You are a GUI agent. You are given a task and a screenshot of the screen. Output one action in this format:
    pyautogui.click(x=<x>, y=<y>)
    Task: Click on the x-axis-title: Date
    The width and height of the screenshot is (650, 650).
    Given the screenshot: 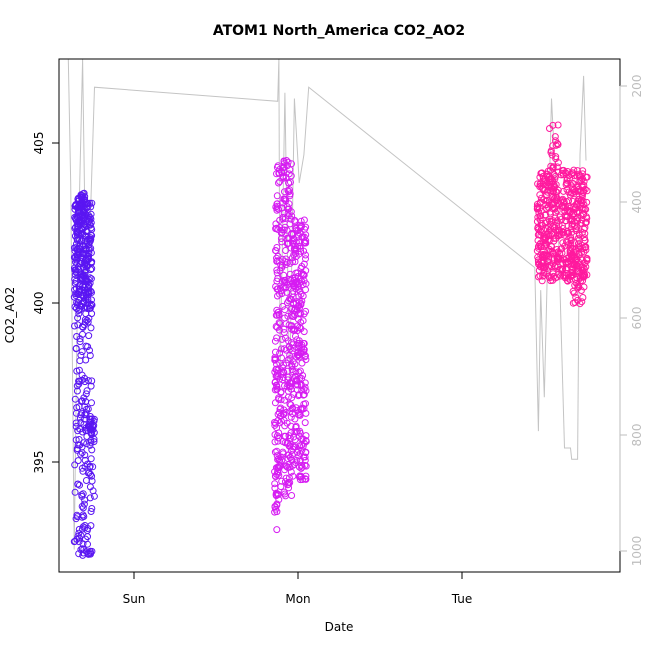 What is the action you would take?
    pyautogui.click(x=339, y=627)
    